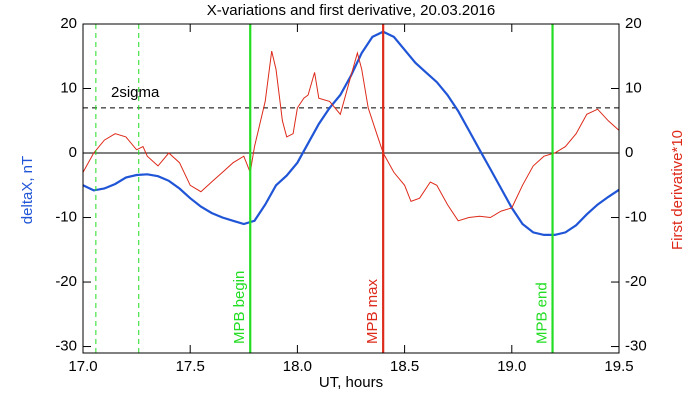 The image size is (700, 400). What do you see at coordinates (636, 346) in the screenshot?
I see `y2-tick-label: -30` at bounding box center [636, 346].